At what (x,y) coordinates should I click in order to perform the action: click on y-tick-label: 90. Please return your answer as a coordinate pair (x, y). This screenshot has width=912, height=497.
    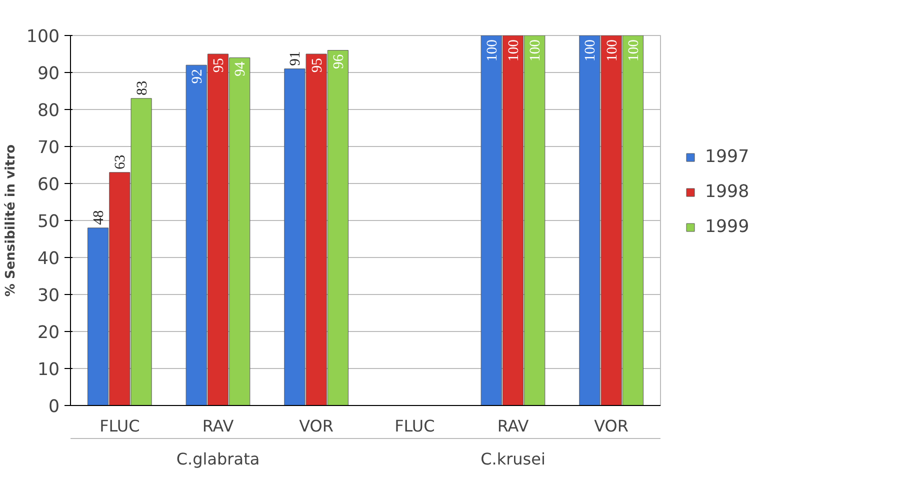
    Looking at the image, I should click on (48, 74).